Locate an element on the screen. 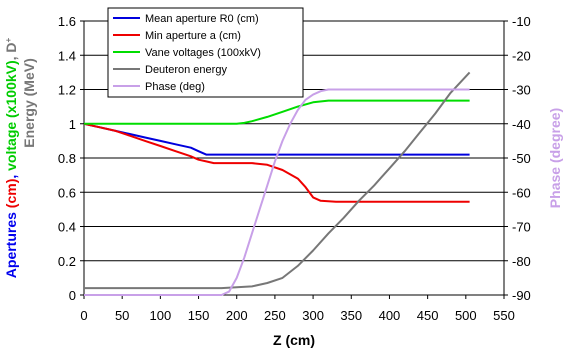 The image size is (572, 353). right-tick-label: -10 is located at coordinates (521, 21).